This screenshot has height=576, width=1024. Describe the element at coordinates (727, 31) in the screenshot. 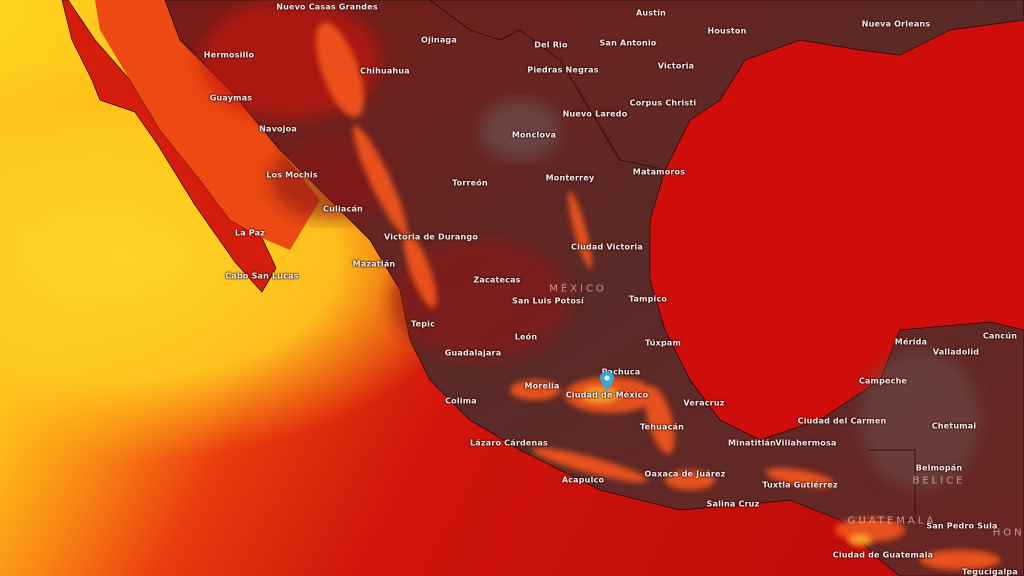

I see `city-label: Houston` at that location.